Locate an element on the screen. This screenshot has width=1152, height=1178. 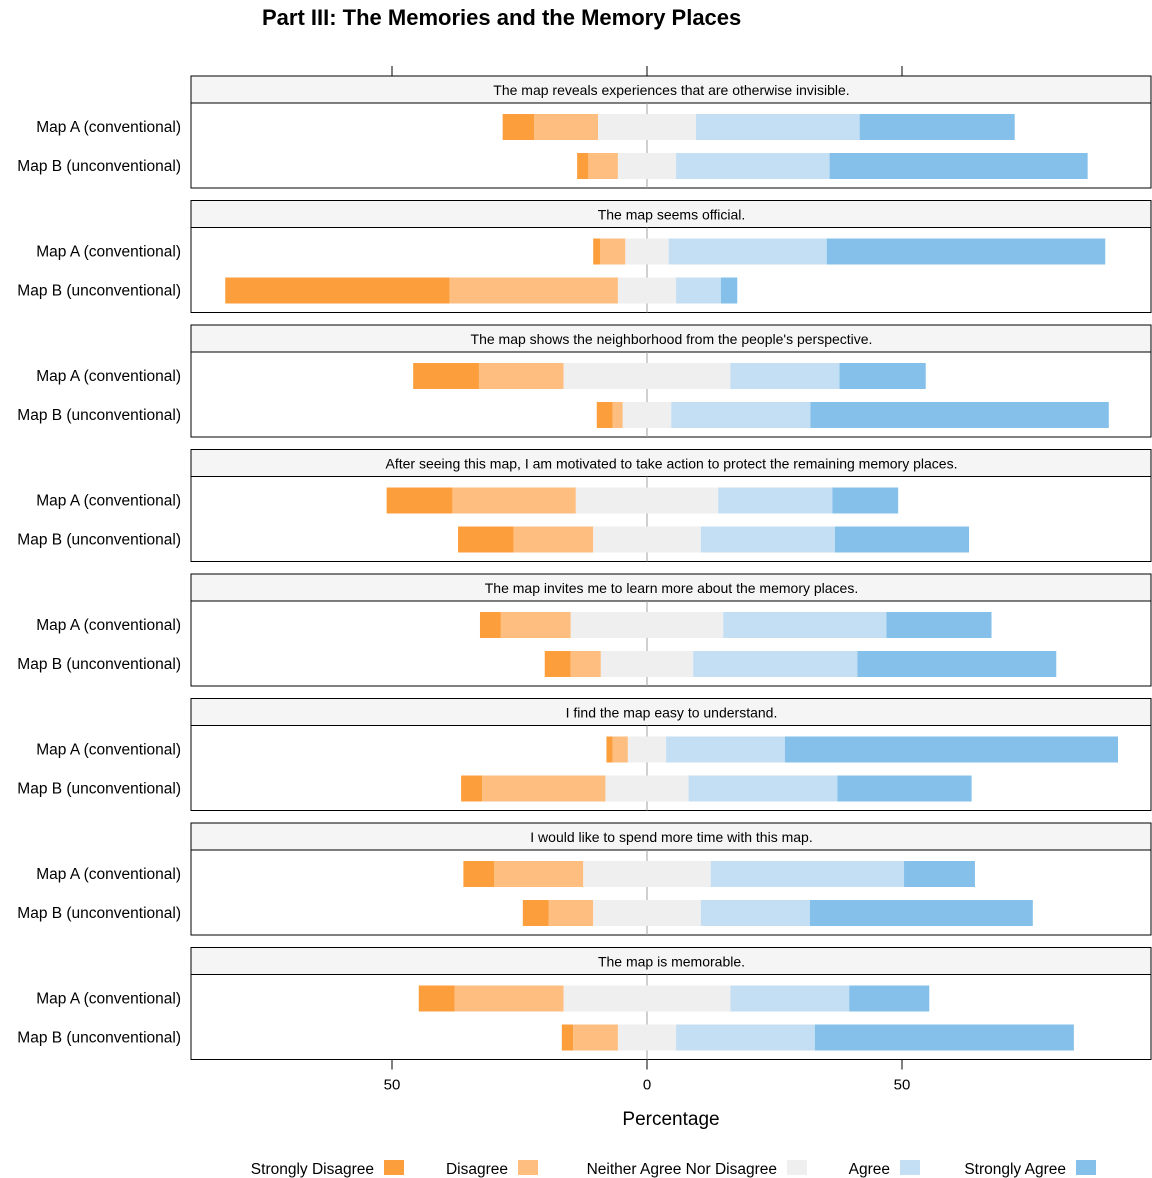
x-tick-label: 0 is located at coordinates (647, 1085).